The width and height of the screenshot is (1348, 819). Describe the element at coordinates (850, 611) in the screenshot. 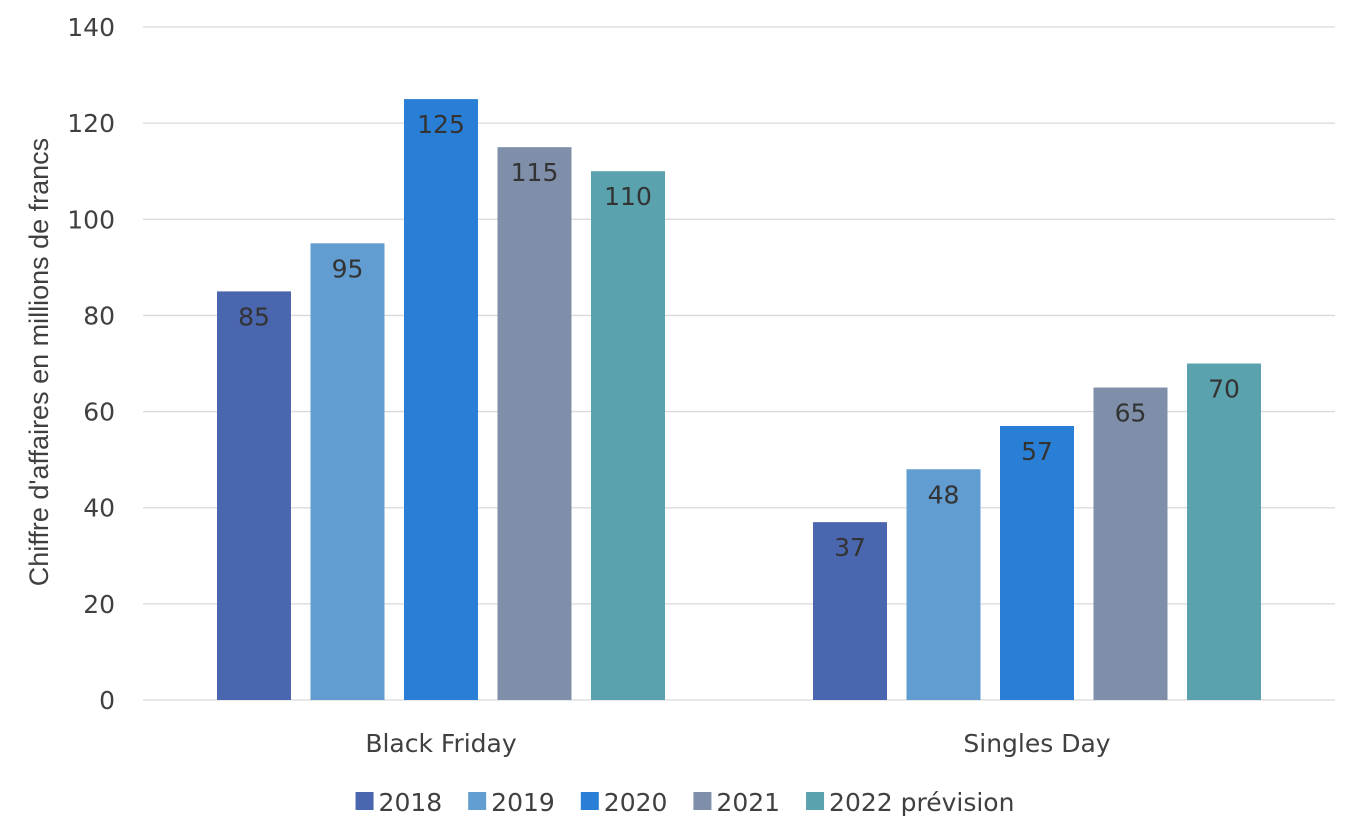

I see `bar-singles-day-2018` at that location.